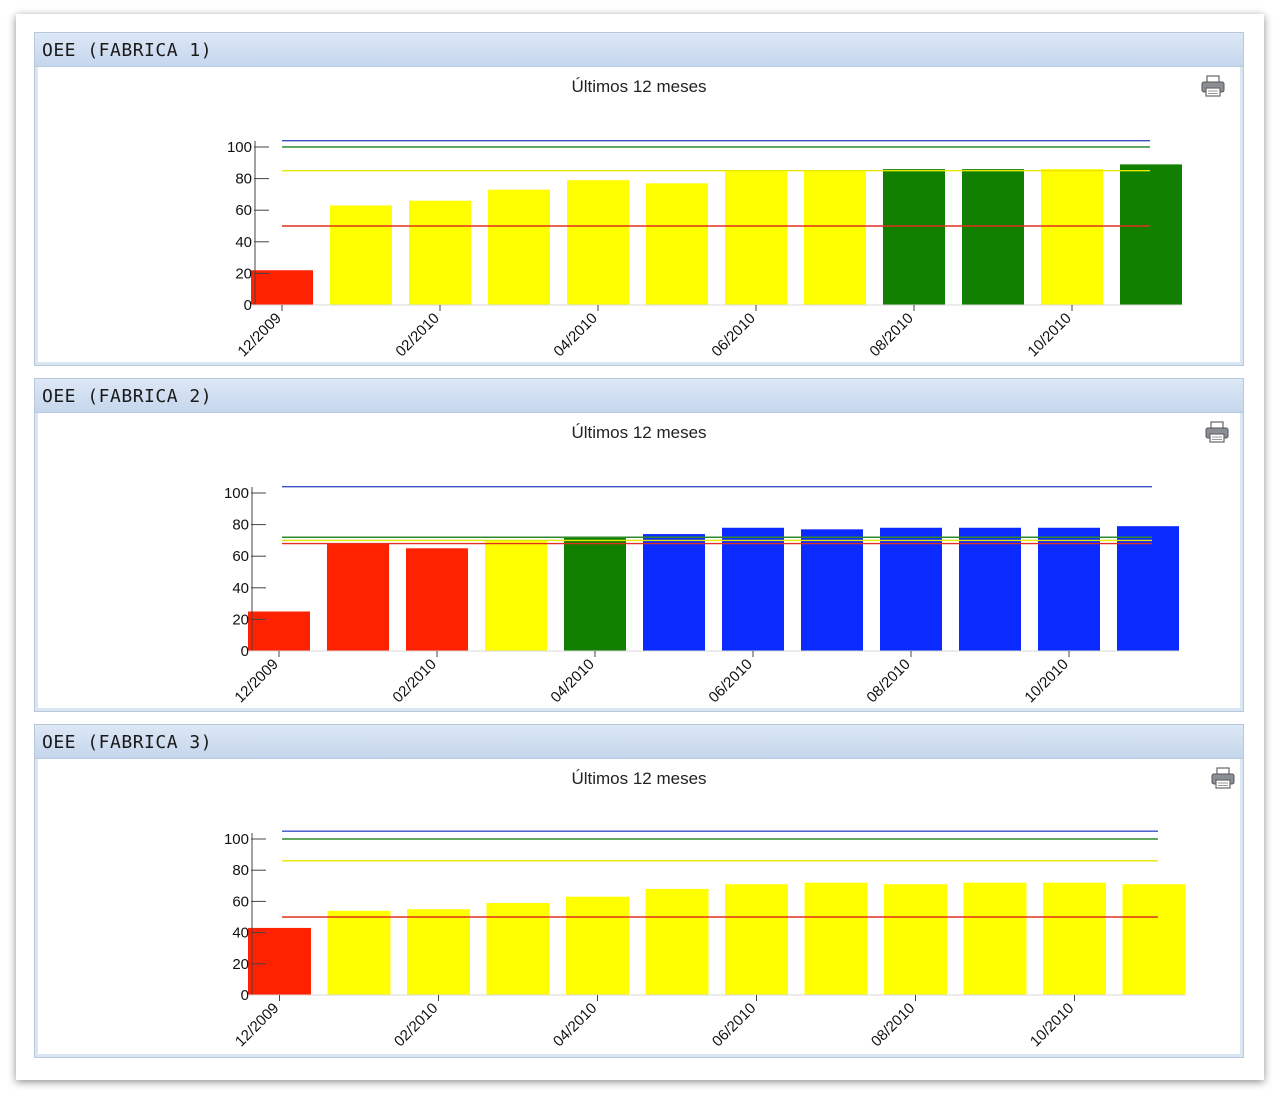  Describe the element at coordinates (127, 396) in the screenshot. I see `panel-title: OEE (FABRICA 2)` at that location.